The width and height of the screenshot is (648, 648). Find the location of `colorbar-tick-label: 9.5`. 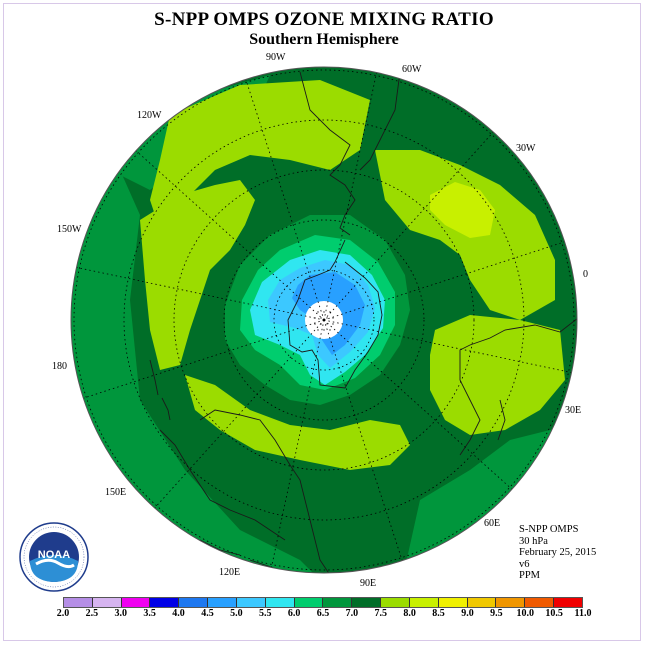

colorbar-tick-label: 9.5 is located at coordinates (496, 613).